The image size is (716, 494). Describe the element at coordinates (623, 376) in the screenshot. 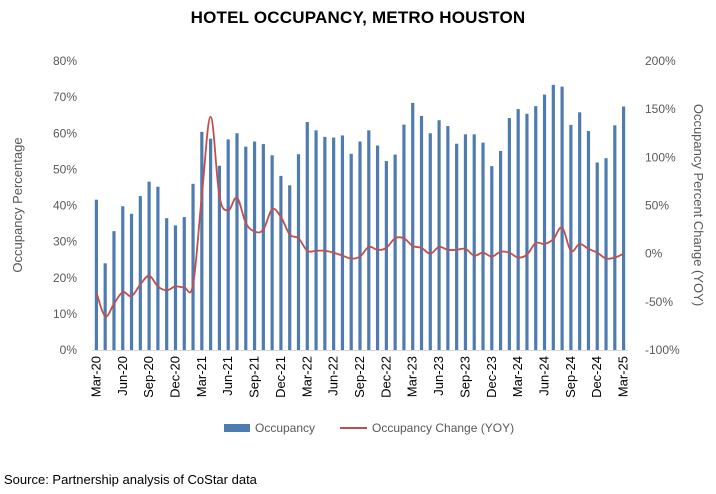

I see `x-tick-label: Mar-25` at that location.